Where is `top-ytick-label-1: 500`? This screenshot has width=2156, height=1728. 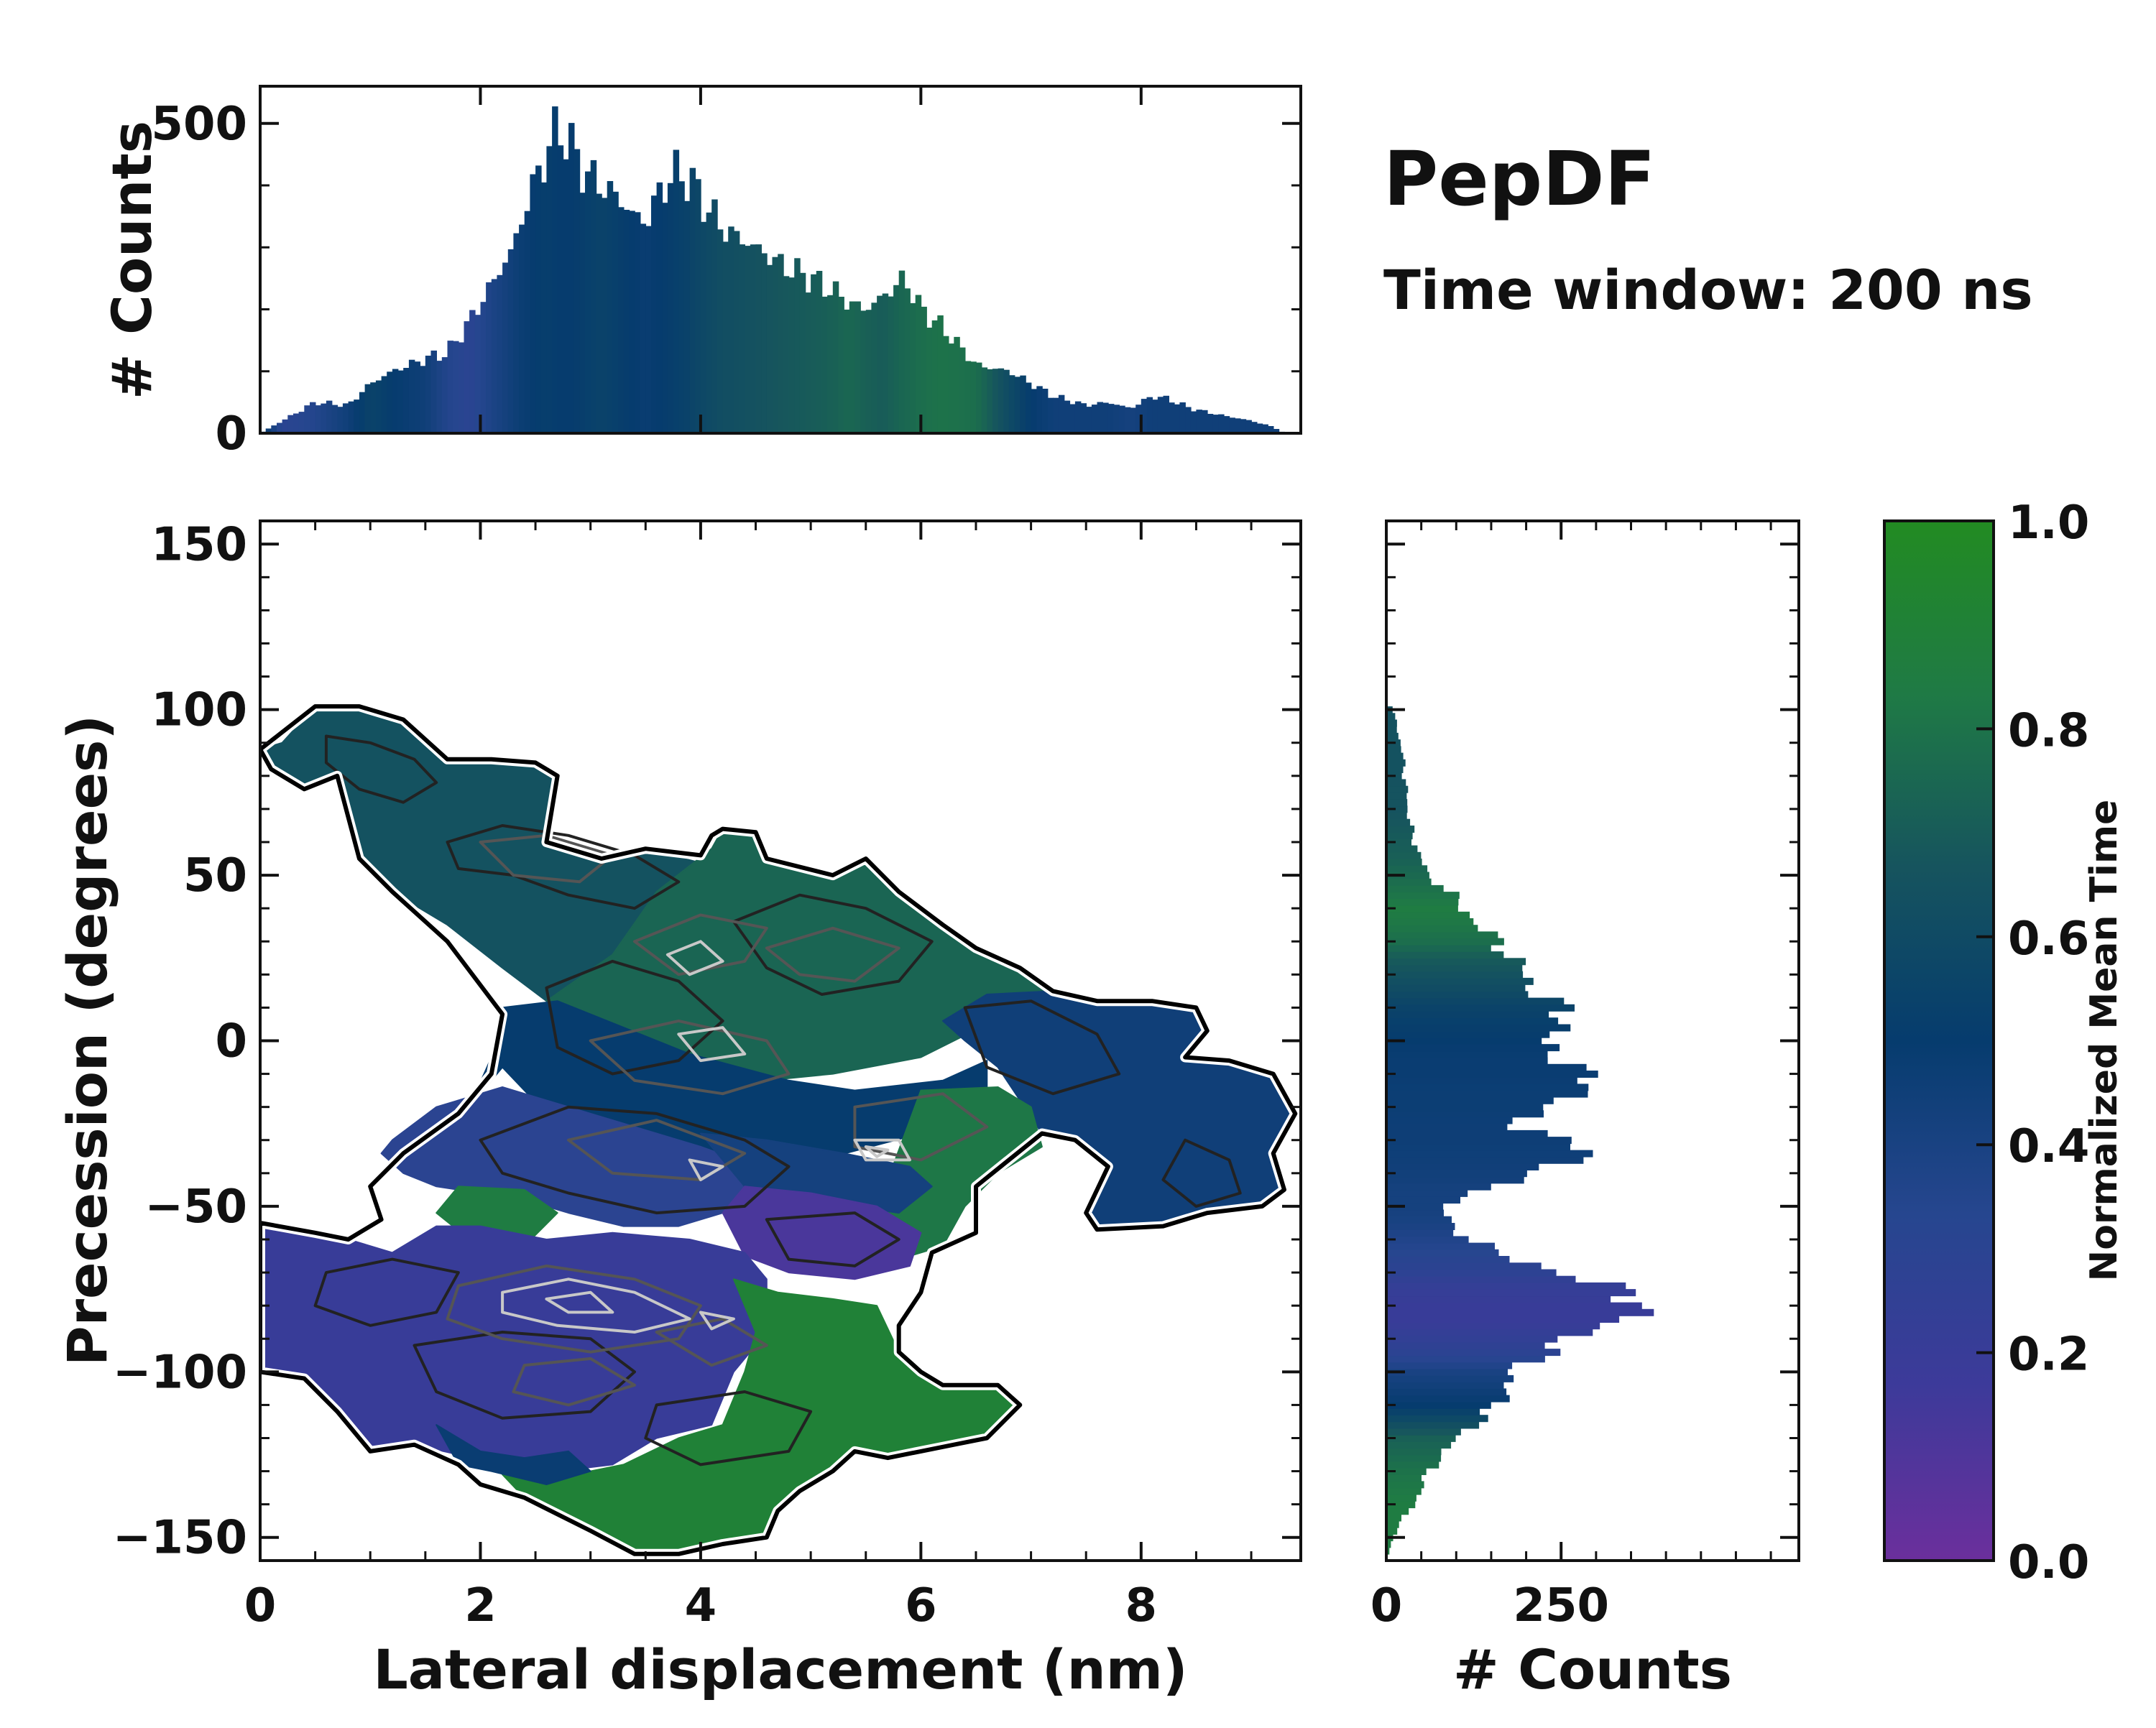
top-ytick-label-1: 500 is located at coordinates (199, 125).